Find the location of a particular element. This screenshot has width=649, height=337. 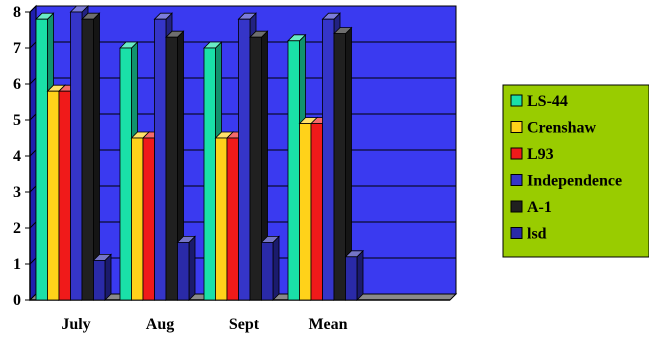

x-category-label: Mean is located at coordinates (327, 324).